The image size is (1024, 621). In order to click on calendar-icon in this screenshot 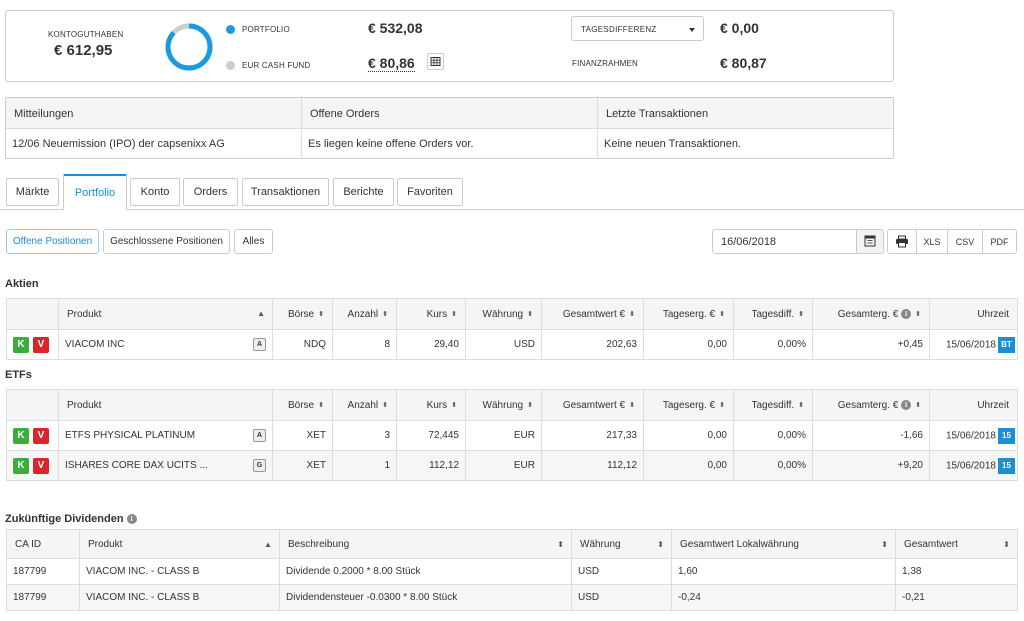, I will do `click(870, 241)`.